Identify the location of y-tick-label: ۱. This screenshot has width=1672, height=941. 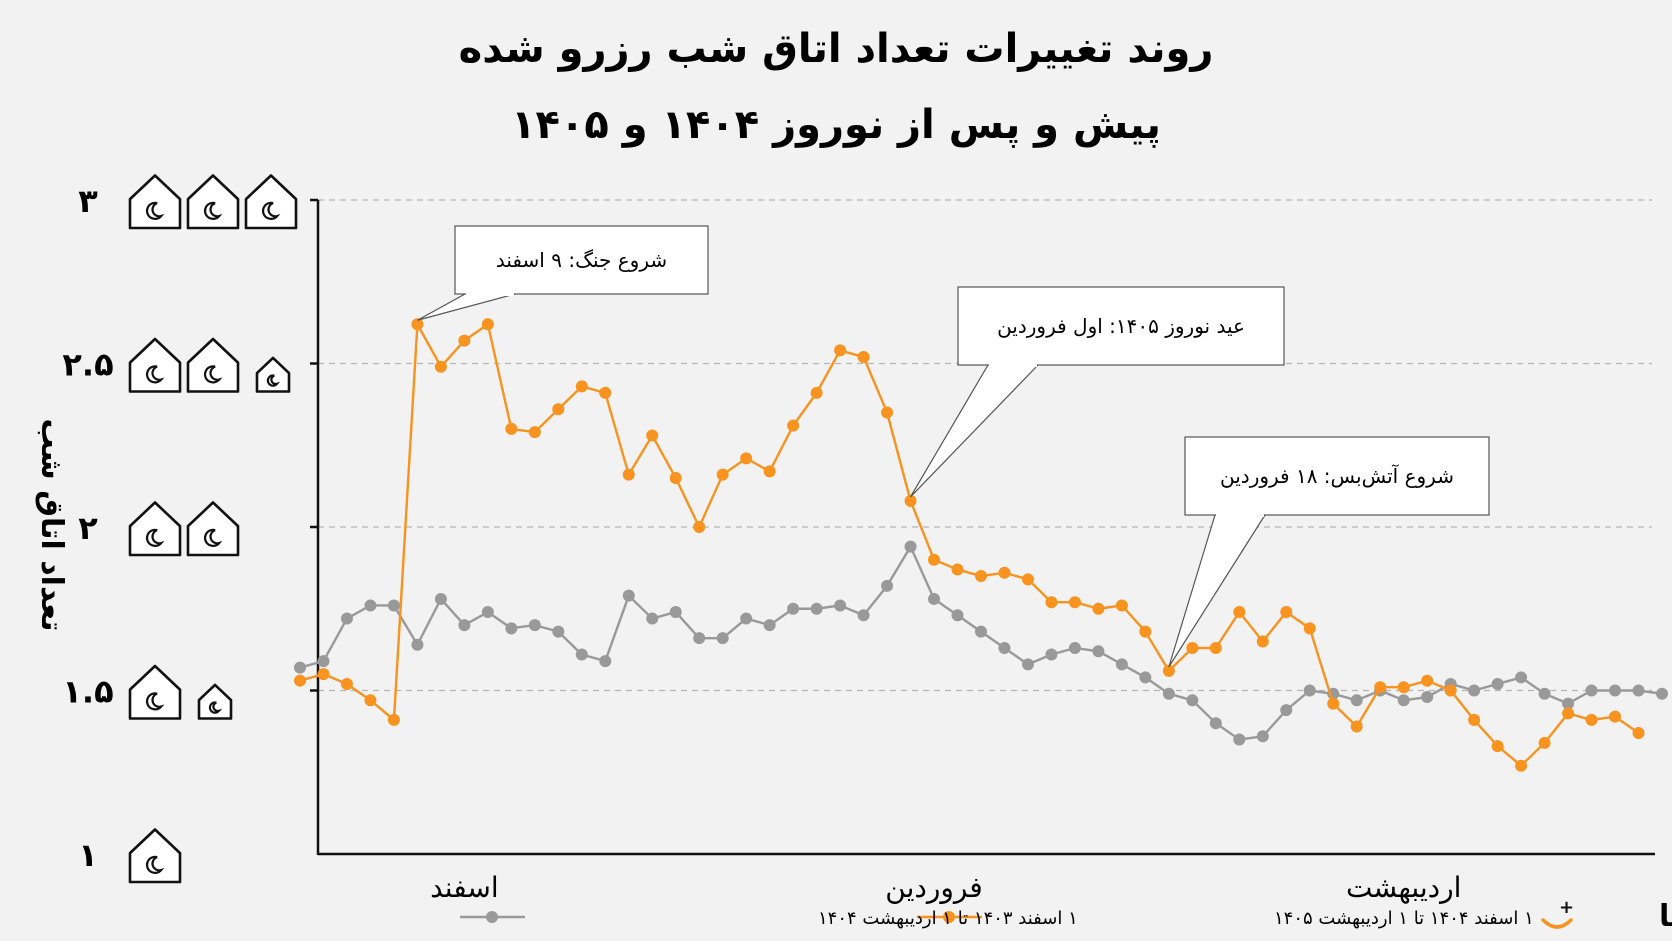
(88, 855).